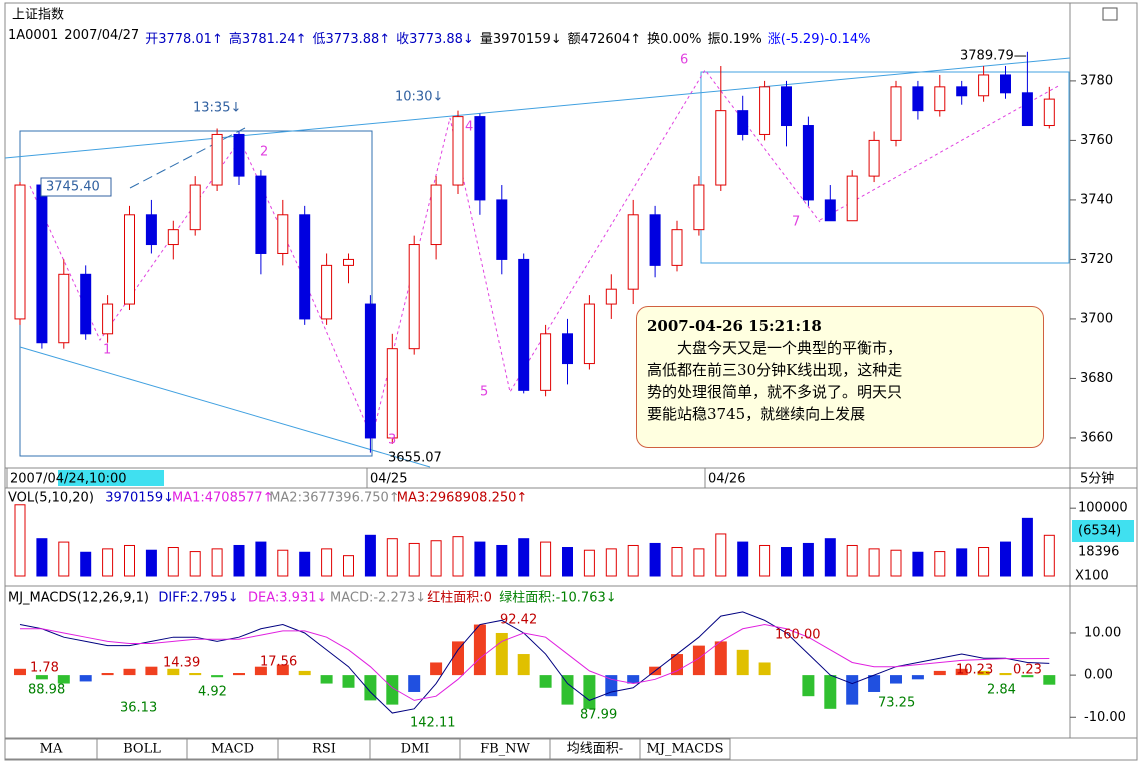 This screenshot has width=1140, height=763. I want to click on info-field: 开3778.01↑, so click(184, 39).